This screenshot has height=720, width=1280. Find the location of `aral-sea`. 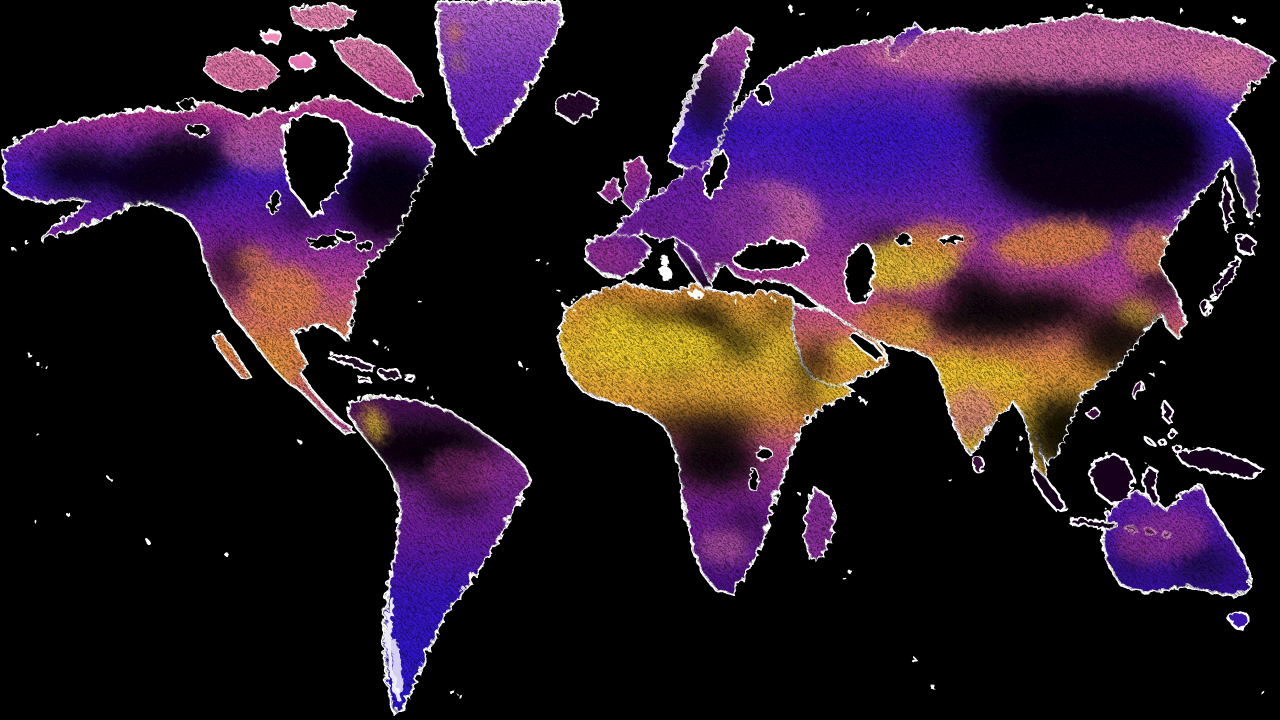

aral-sea is located at coordinates (902, 238).